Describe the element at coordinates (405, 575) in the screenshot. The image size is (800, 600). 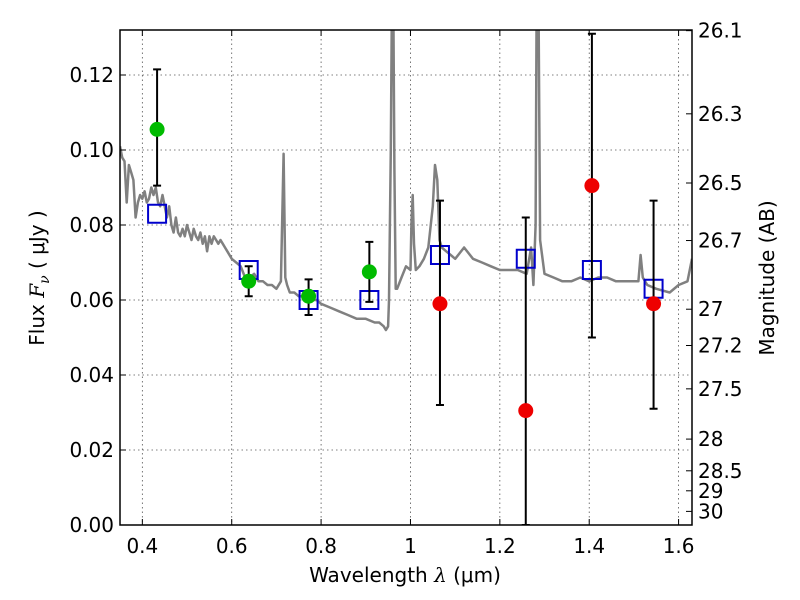
I see `x-axis-label: Wavelength λ (μm)` at that location.